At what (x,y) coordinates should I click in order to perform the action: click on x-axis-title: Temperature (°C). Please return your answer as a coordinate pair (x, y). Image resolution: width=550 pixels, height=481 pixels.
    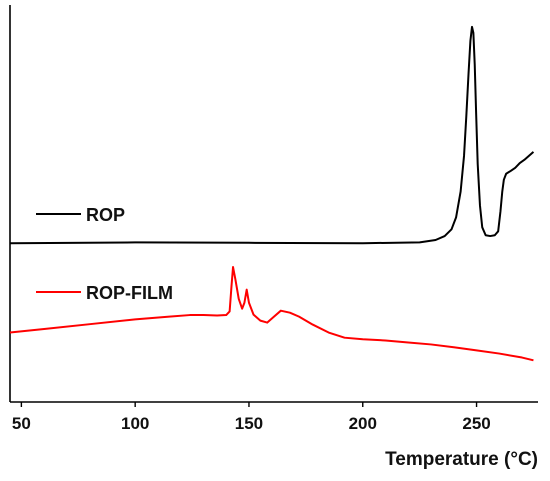
    Looking at the image, I should click on (461, 459).